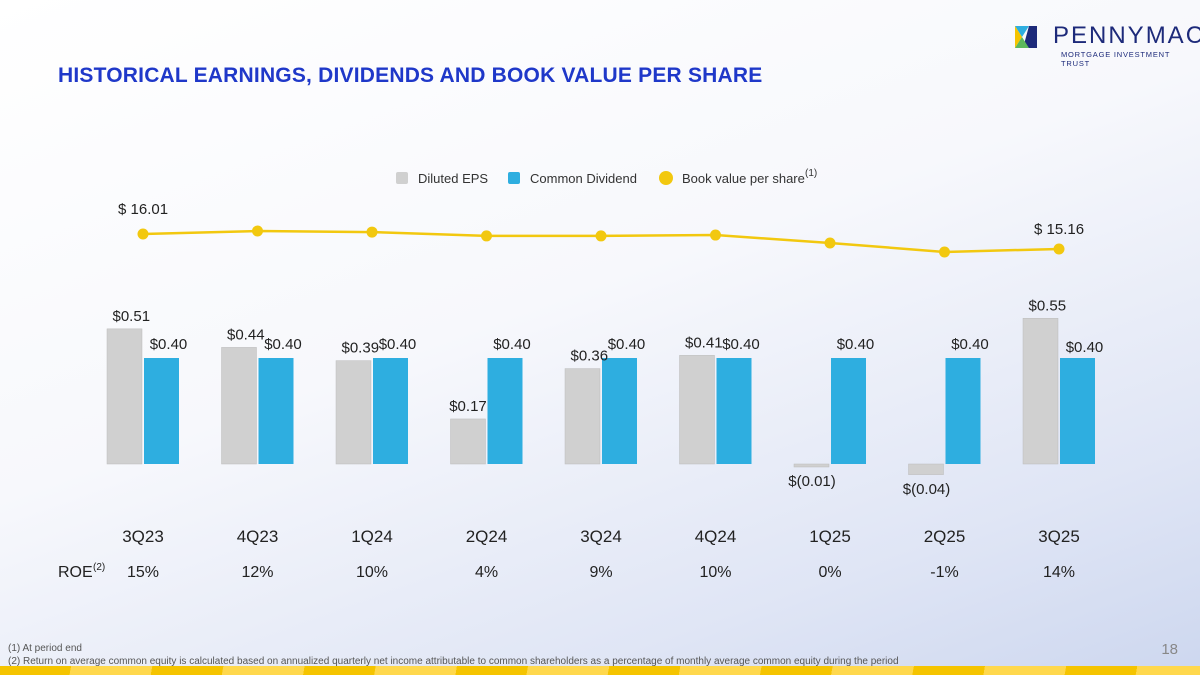 This screenshot has height=675, width=1200. Describe the element at coordinates (811, 173) in the screenshot. I see `legend-superscript: (1)` at that location.